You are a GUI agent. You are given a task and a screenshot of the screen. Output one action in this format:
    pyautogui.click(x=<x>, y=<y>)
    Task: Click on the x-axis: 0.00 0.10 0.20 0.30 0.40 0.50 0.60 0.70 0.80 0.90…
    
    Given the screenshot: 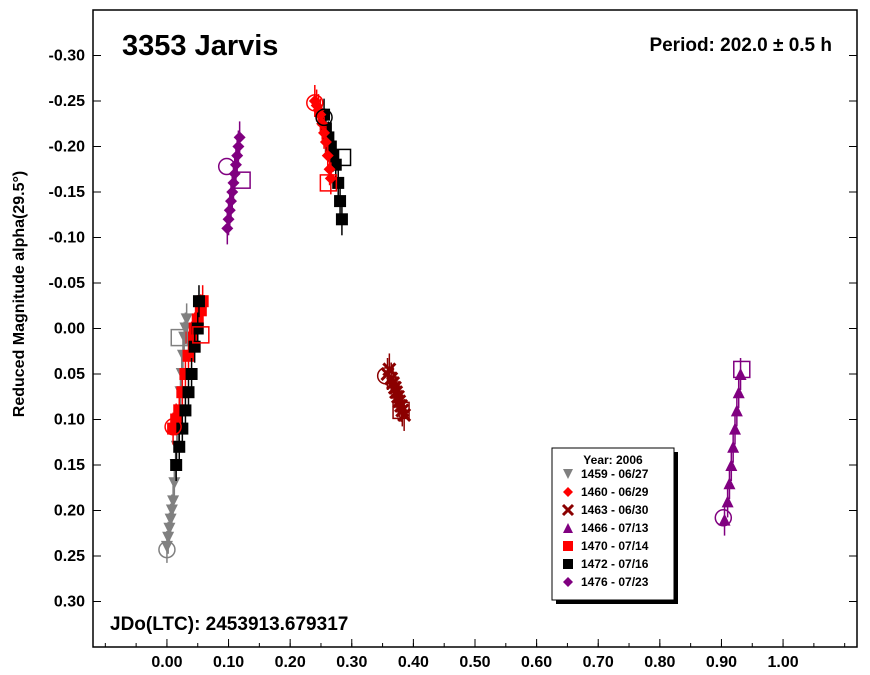 What is the action you would take?
    pyautogui.click(x=475, y=655)
    